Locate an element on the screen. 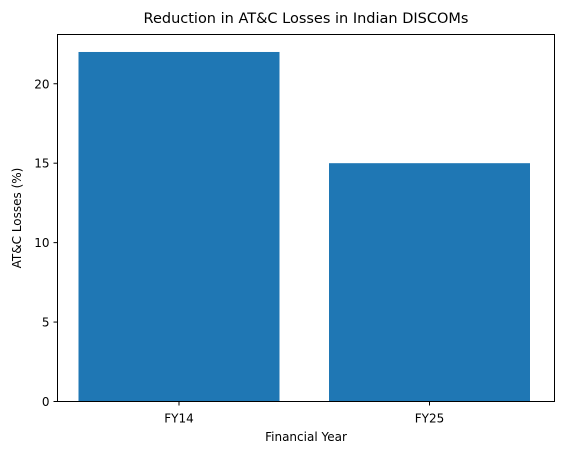 The width and height of the screenshot is (562, 455). y-tick-label: 5 is located at coordinates (46, 323).